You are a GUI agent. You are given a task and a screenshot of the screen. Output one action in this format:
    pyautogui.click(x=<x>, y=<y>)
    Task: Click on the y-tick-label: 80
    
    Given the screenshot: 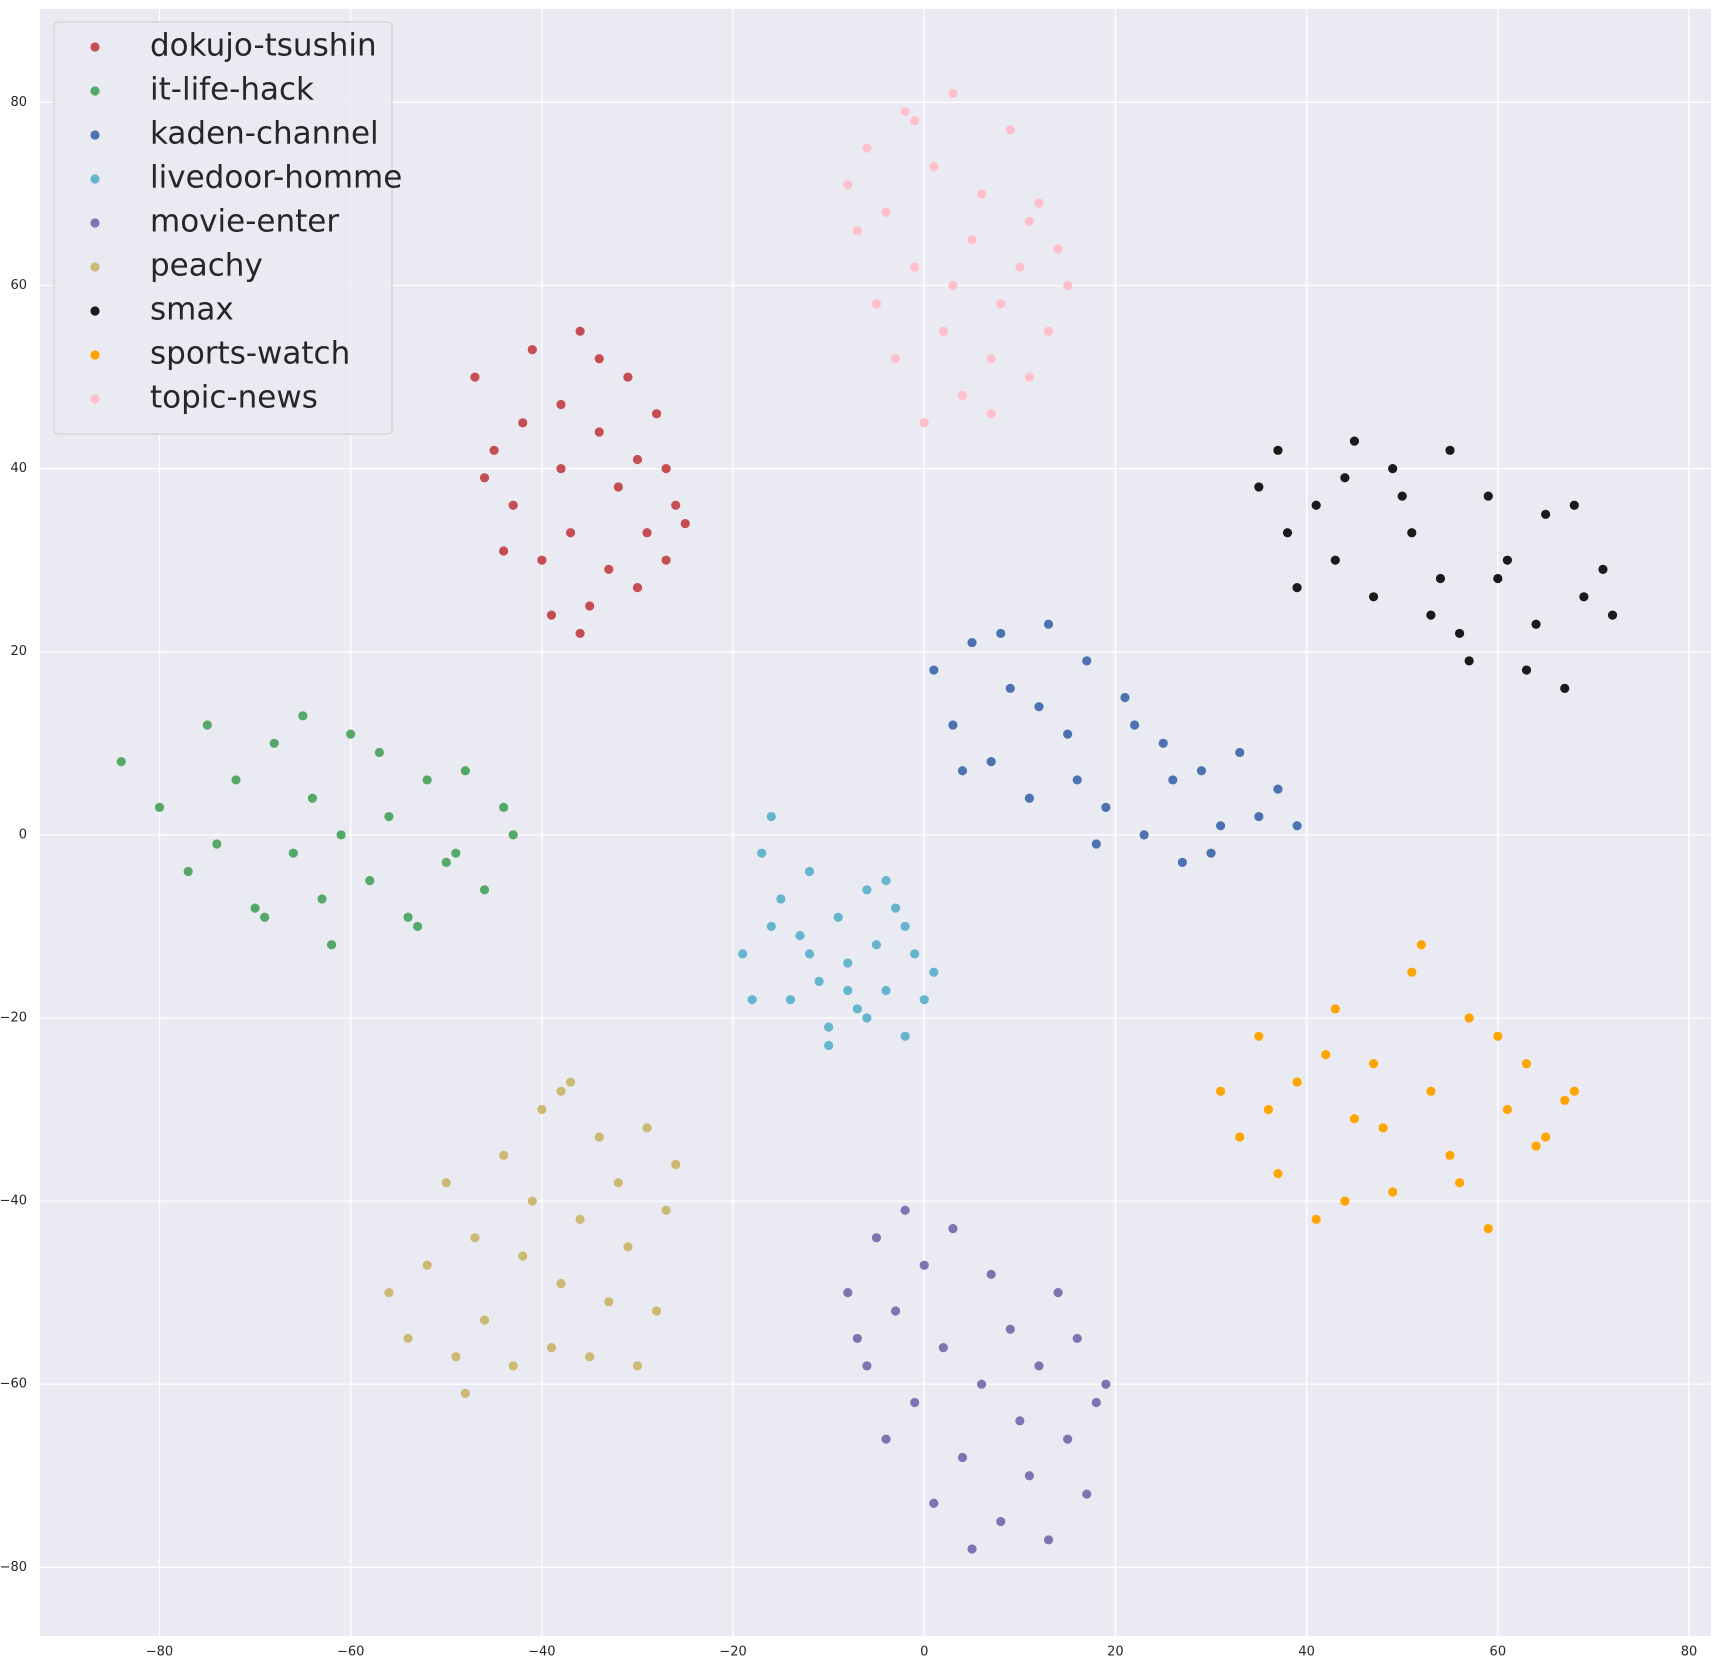 What is the action you would take?
    pyautogui.click(x=18, y=102)
    